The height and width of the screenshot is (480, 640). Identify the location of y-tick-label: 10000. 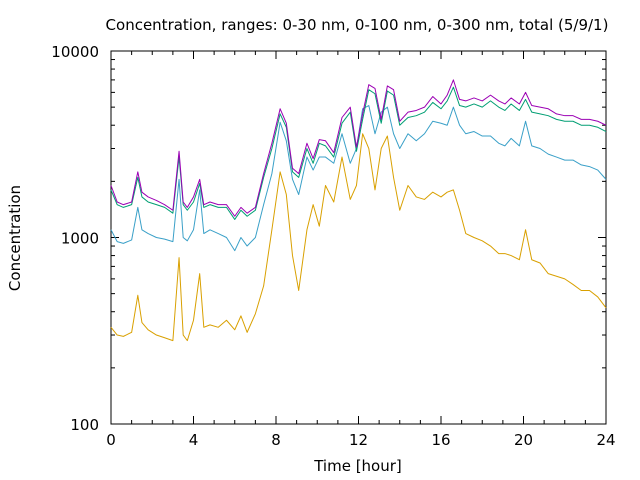
(75, 52).